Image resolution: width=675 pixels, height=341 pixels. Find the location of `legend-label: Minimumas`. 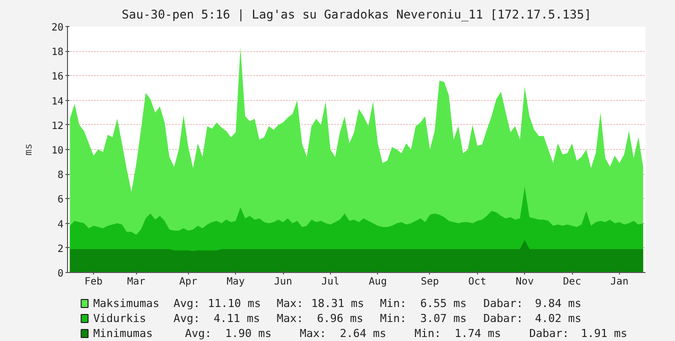

legend-label: Minimumas is located at coordinates (123, 333).